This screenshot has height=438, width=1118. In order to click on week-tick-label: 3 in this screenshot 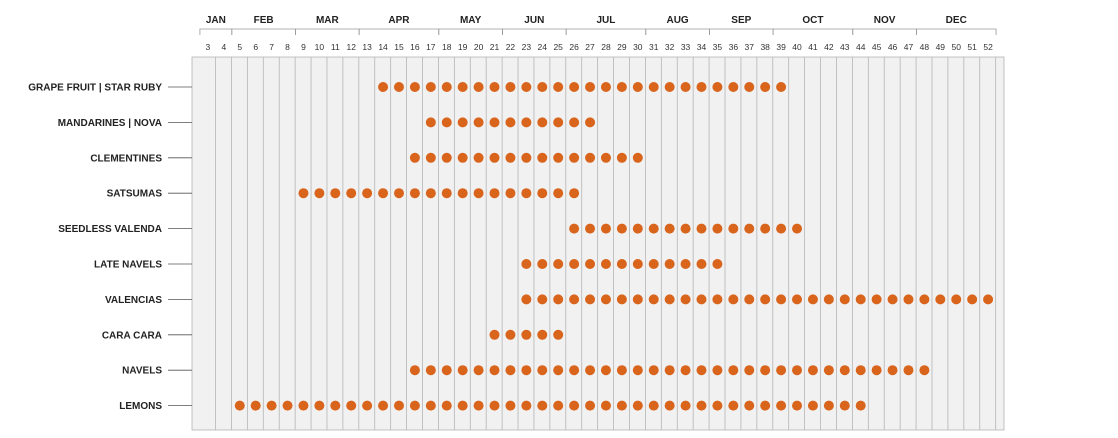, I will do `click(208, 47)`.